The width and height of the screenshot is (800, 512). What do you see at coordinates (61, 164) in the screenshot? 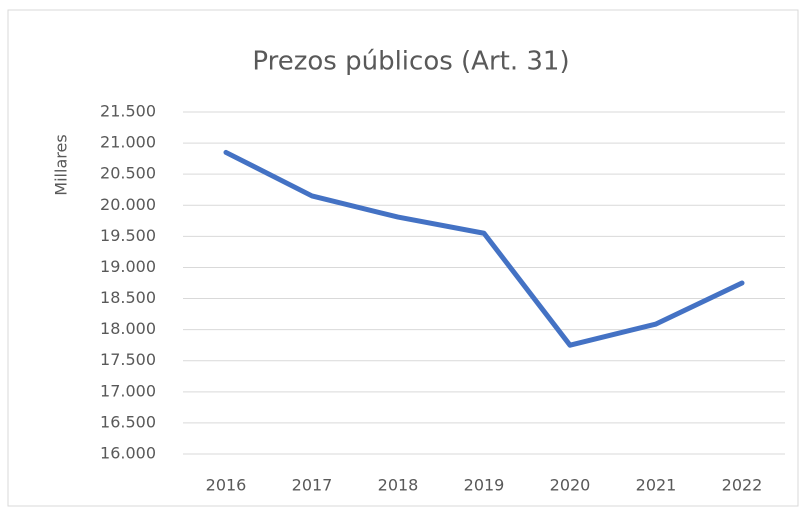
I see `y-axis-label: Millares` at bounding box center [61, 164].